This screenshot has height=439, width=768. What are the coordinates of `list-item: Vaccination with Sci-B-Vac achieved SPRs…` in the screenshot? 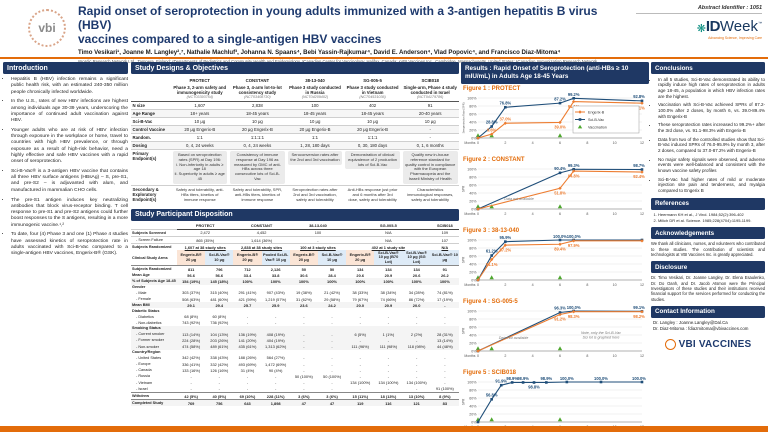 It's located at (711, 110).